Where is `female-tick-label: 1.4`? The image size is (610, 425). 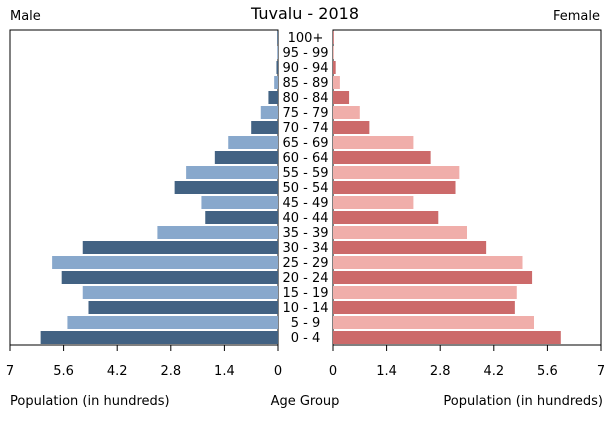 female-tick-label: 1.4 is located at coordinates (386, 371).